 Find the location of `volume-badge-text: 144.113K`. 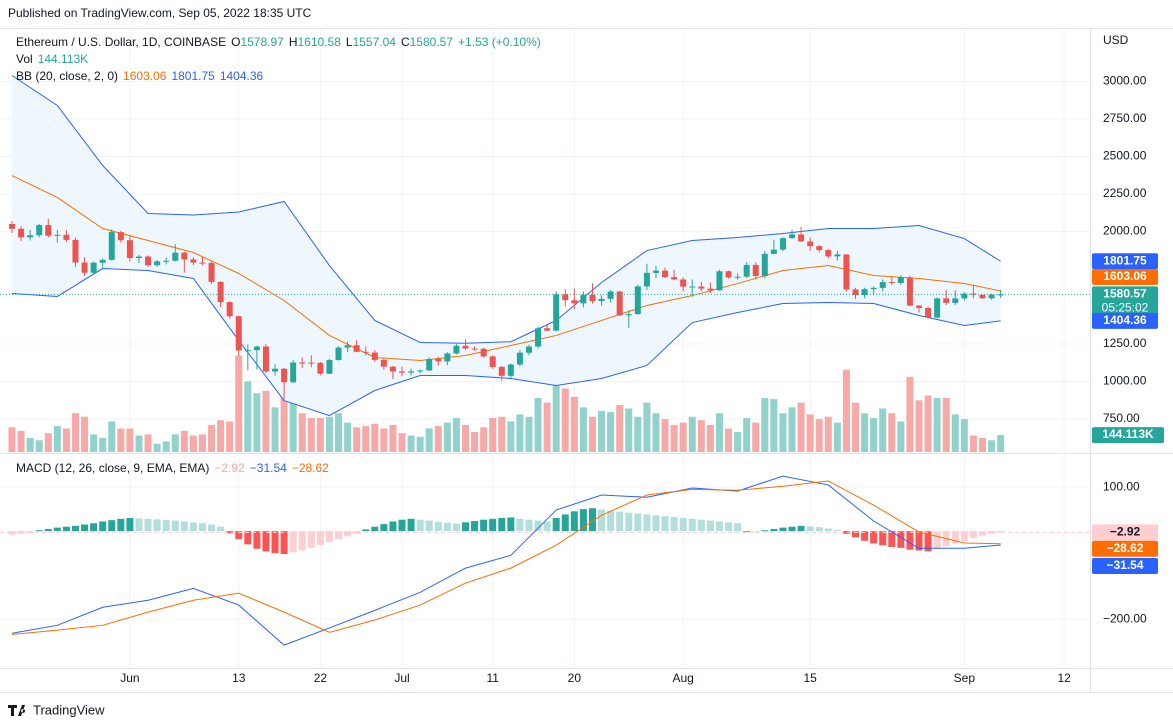

volume-badge-text: 144.113K is located at coordinates (1128, 434).